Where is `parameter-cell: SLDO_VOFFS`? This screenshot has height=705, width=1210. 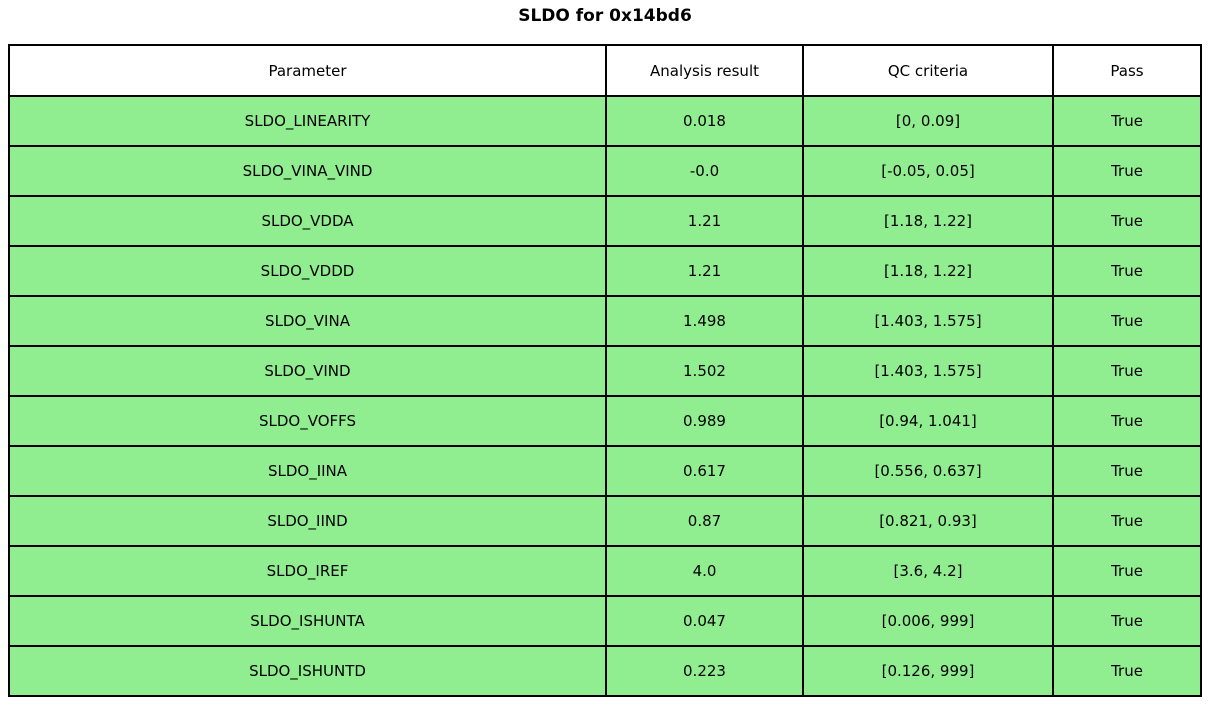
parameter-cell: SLDO_VOFFS is located at coordinates (307, 421).